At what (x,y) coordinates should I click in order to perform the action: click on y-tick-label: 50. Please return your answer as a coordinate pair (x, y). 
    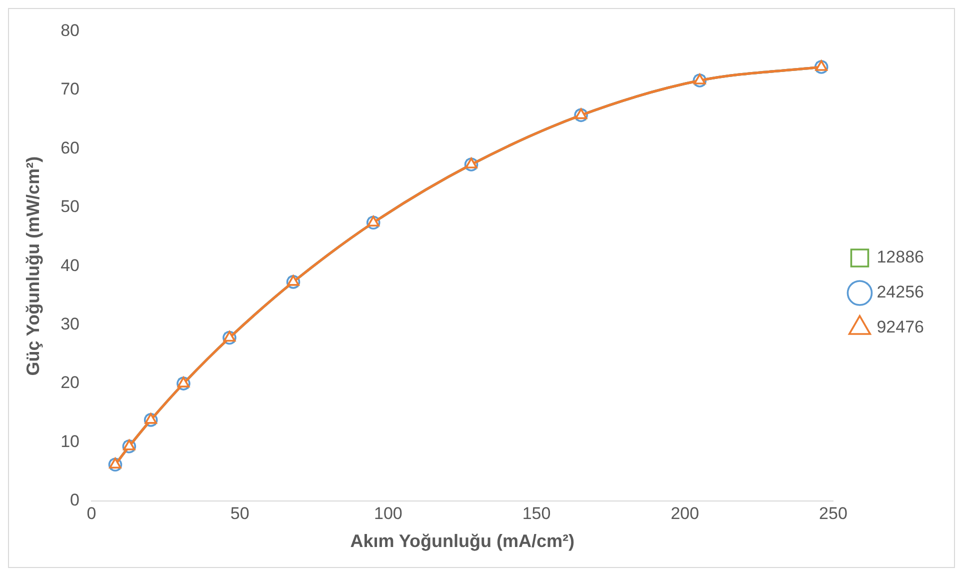
    Looking at the image, I should click on (70, 206).